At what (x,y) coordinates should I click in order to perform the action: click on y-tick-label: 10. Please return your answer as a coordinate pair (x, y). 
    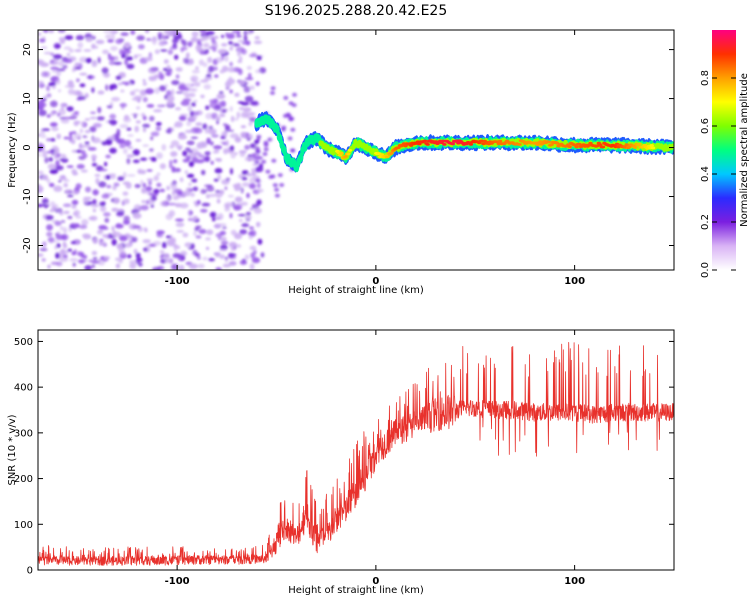
    Looking at the image, I should click on (27, 98).